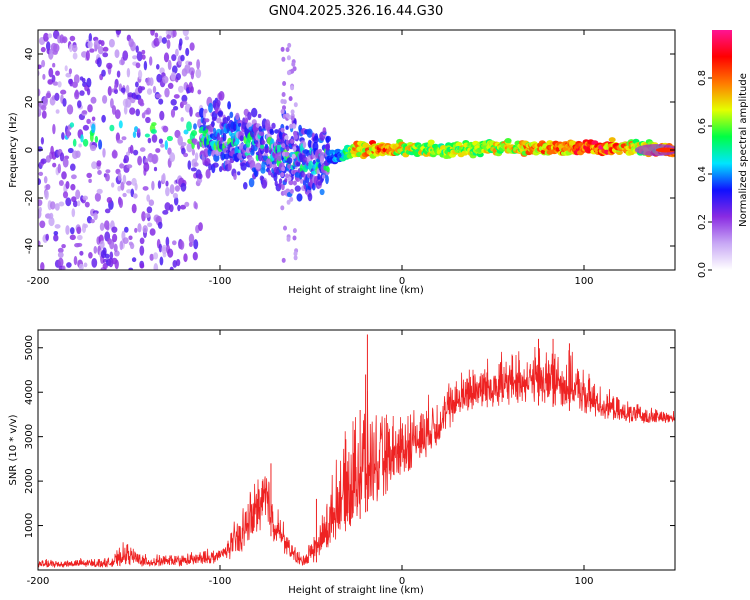 The height and width of the screenshot is (600, 750). Describe the element at coordinates (722, 150) in the screenshot. I see `colorbar` at that location.